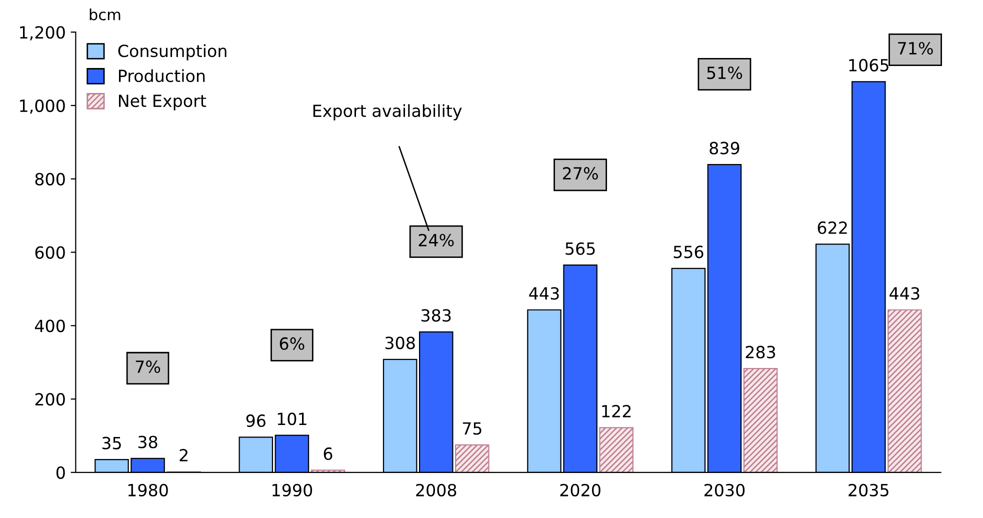  What do you see at coordinates (436, 490) in the screenshot?
I see `x-tick-label: 2008` at bounding box center [436, 490].